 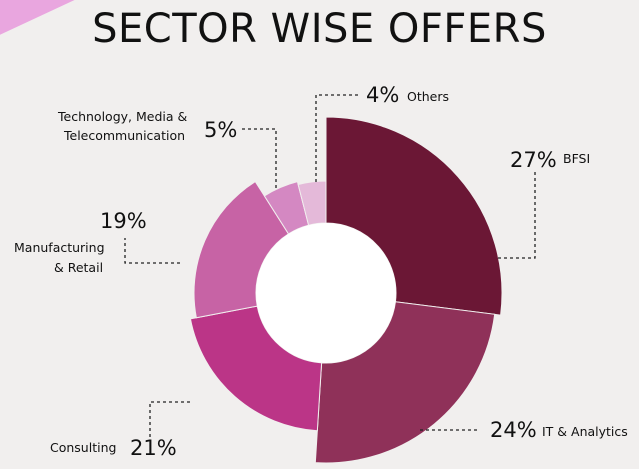 What do you see at coordinates (59, 247) in the screenshot?
I see `label-manufacturing-line1: Manufacturing` at bounding box center [59, 247].